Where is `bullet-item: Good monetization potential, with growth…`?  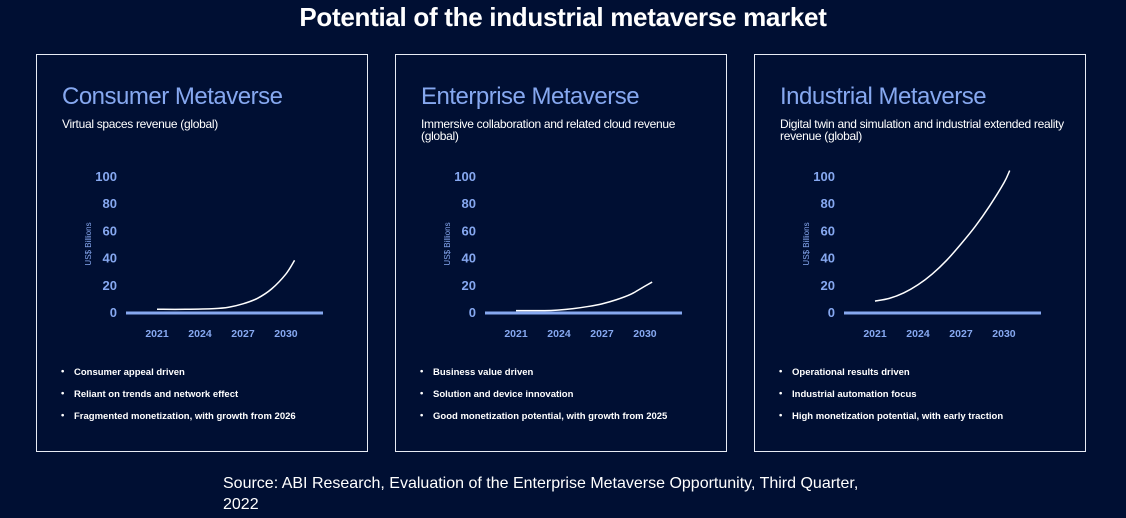
bullet-item: Good monetization potential, with growth… is located at coordinates (543, 421).